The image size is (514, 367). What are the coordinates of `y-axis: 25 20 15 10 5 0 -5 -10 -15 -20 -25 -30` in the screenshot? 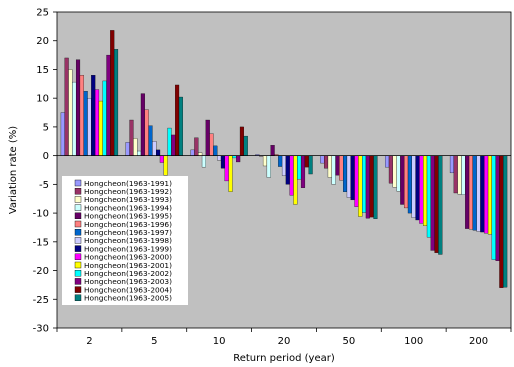 It's located at (45, 171).